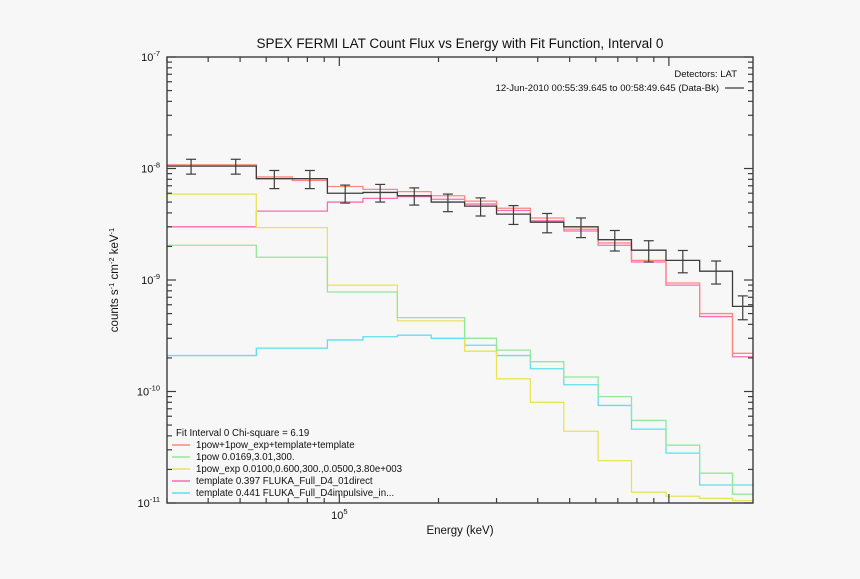 Image resolution: width=860 pixels, height=579 pixels. Describe the element at coordinates (150, 168) in the screenshot. I see `y-tick-label: 10⁻⁸` at that location.